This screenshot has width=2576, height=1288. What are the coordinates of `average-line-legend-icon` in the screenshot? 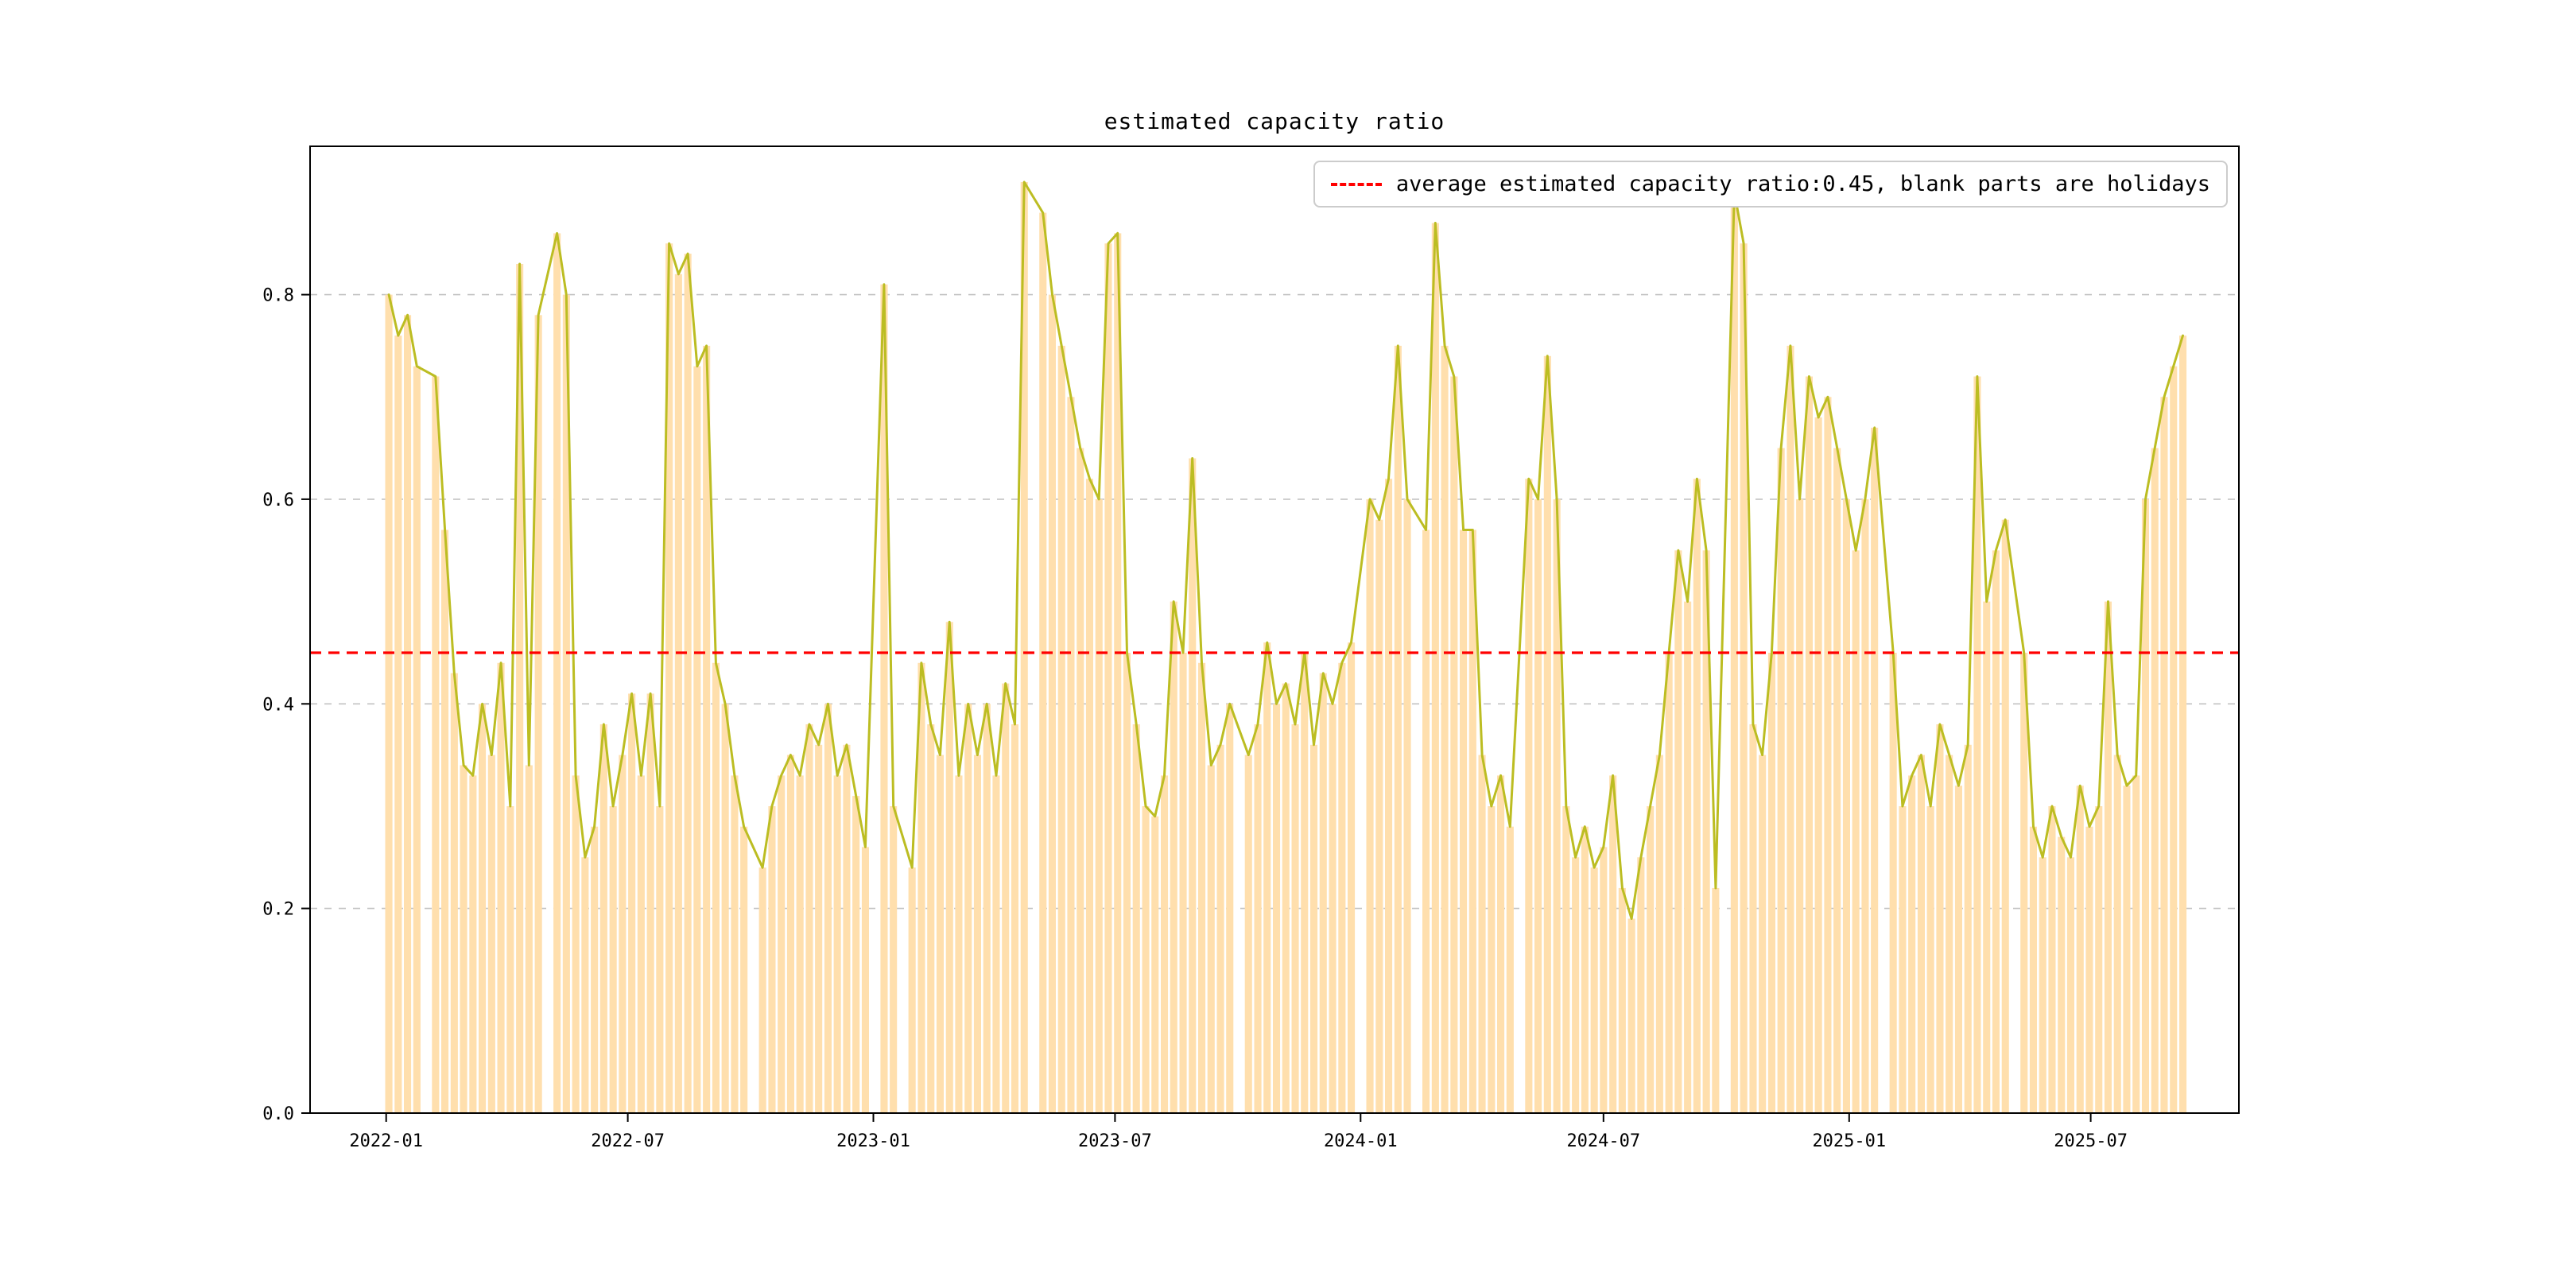 It's located at (1356, 184).